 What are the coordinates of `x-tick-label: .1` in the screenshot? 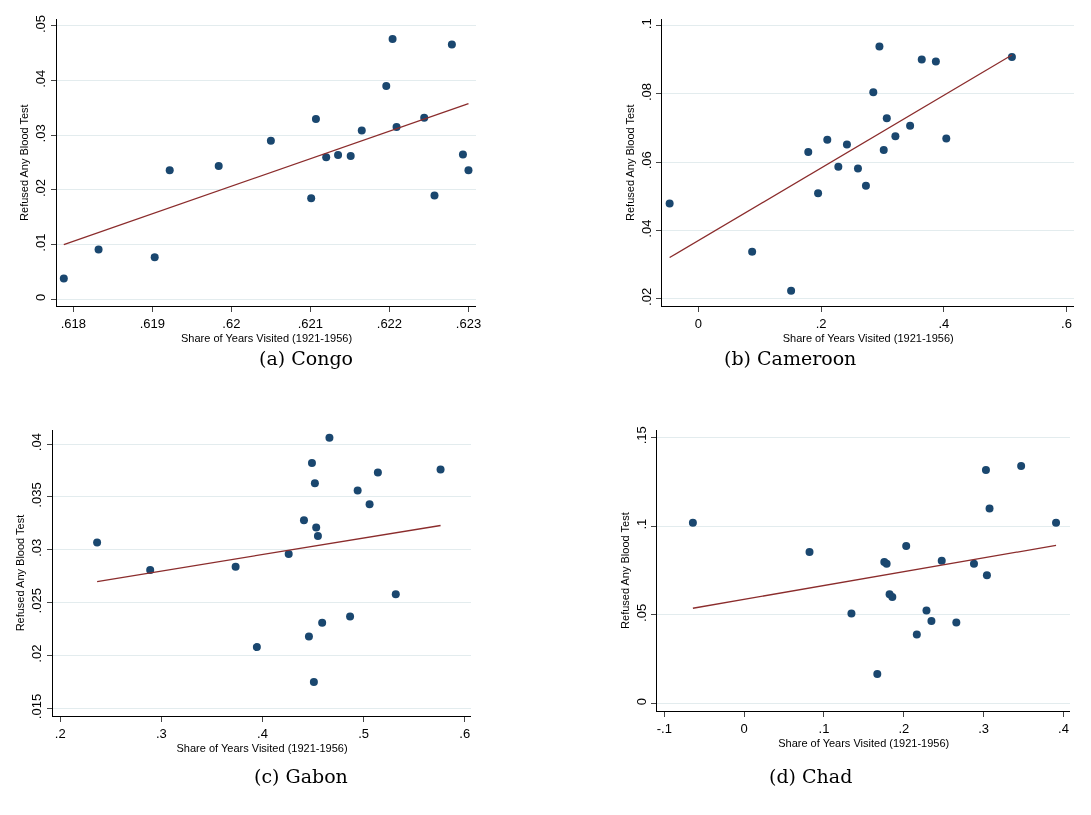 It's located at (824, 728).